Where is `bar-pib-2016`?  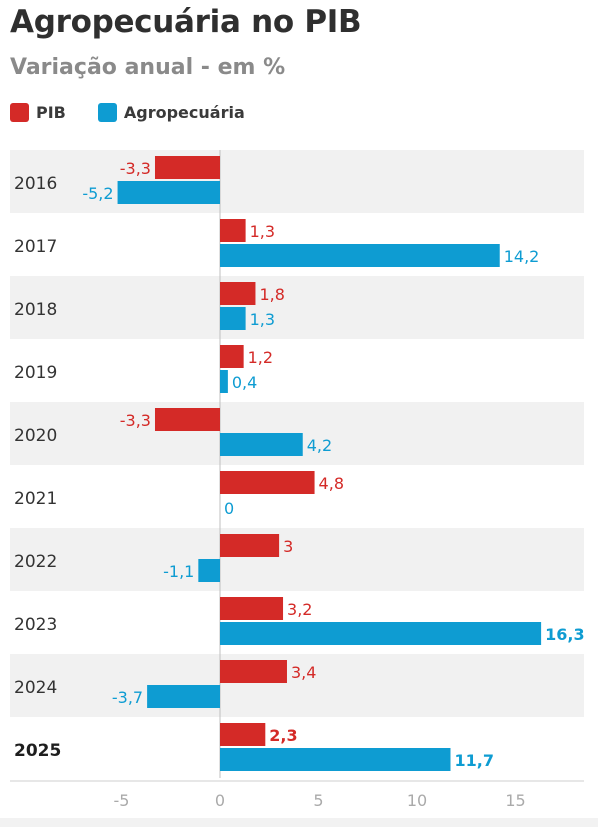
bar-pib-2016 is located at coordinates (187, 167).